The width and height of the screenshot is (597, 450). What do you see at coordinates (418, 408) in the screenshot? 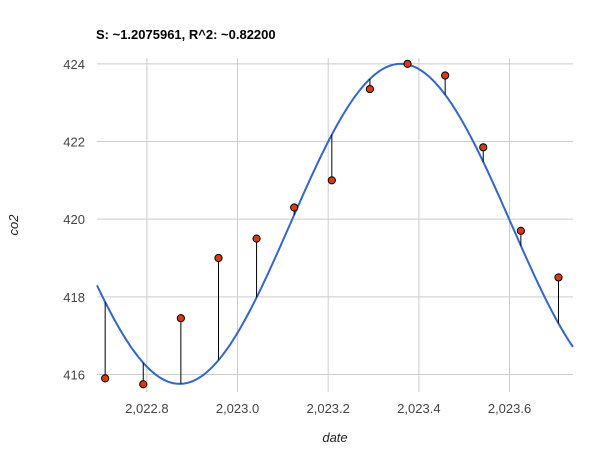
I see `x-tick-label: 2,023.4` at bounding box center [418, 408].